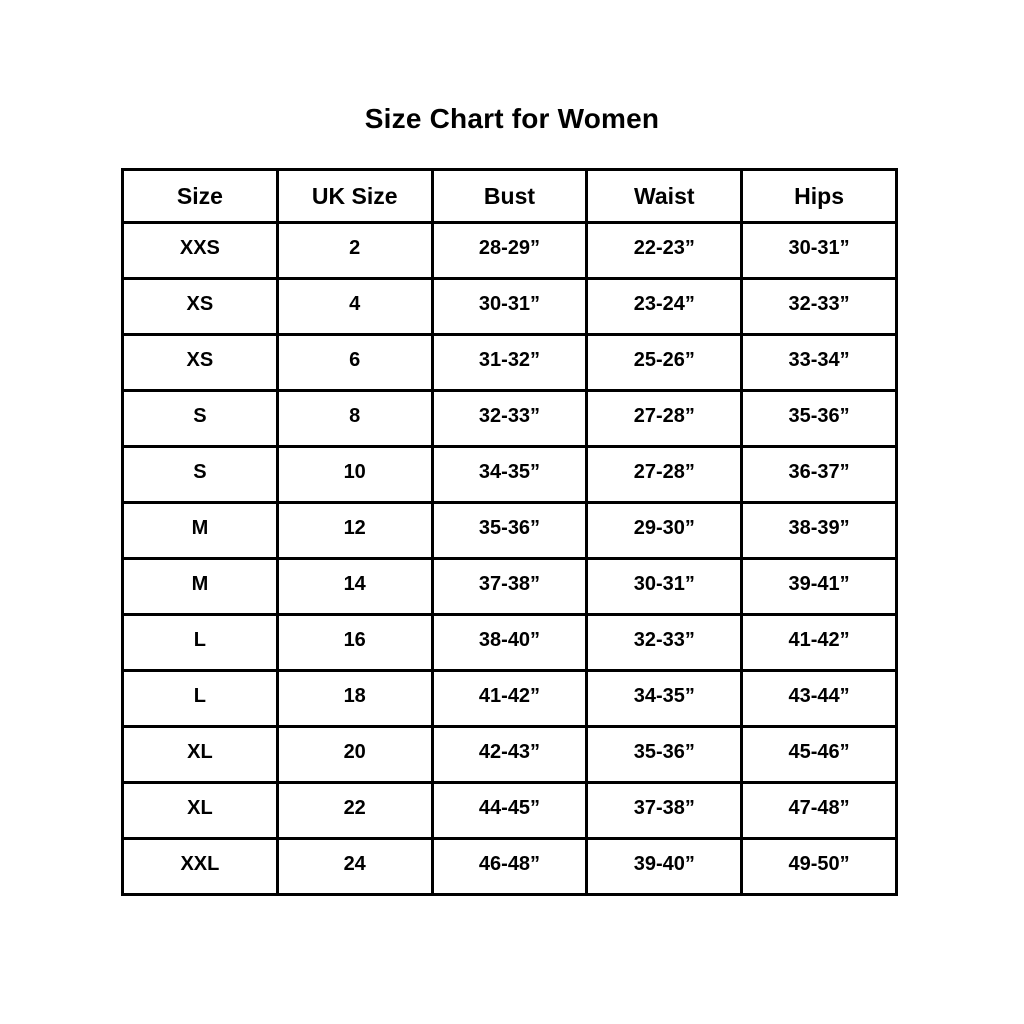  I want to click on cell-waist: 32-33”, so click(664, 642).